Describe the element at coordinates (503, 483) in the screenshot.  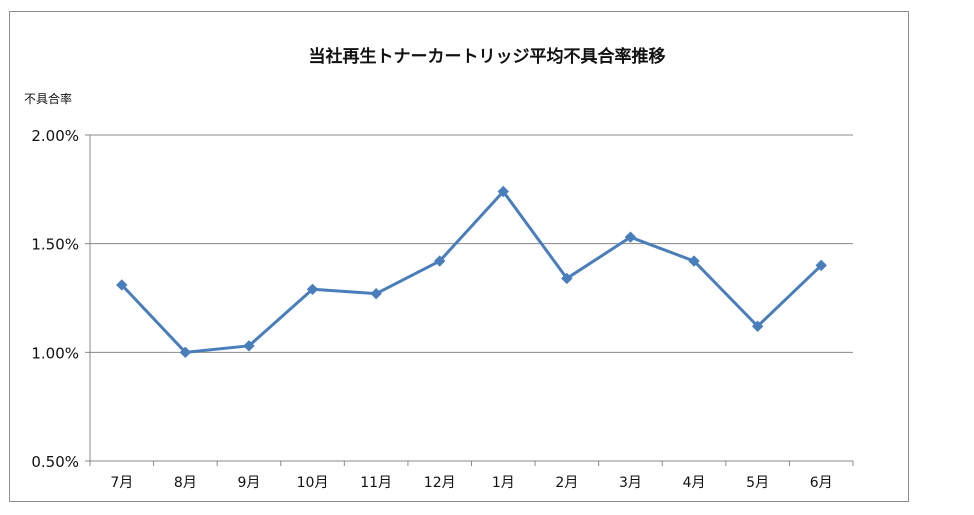
I see `x-tick-label: 1月` at that location.